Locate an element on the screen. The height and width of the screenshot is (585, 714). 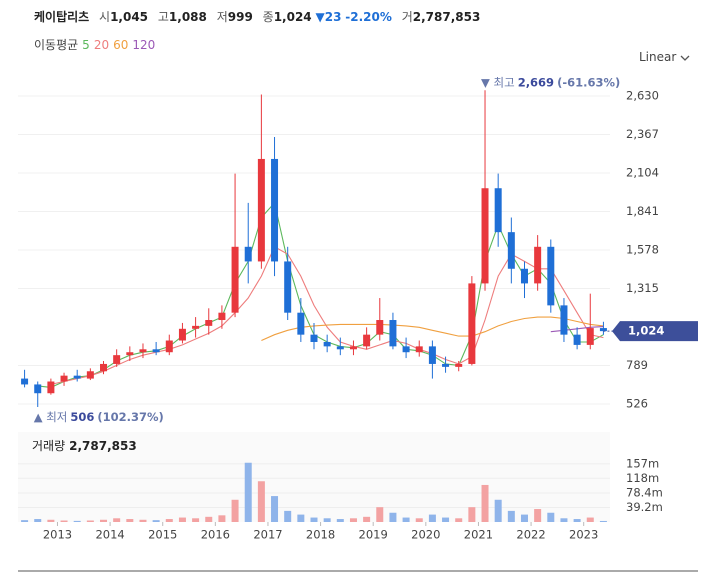
x-tick-label: 2015 is located at coordinates (162, 535).